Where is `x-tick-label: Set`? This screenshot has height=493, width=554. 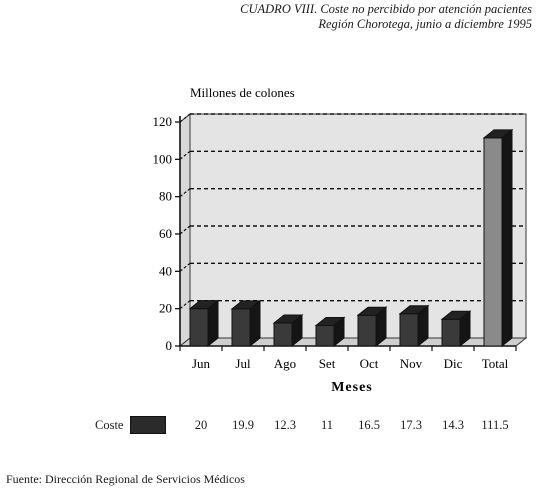 x-tick-label: Set is located at coordinates (327, 363).